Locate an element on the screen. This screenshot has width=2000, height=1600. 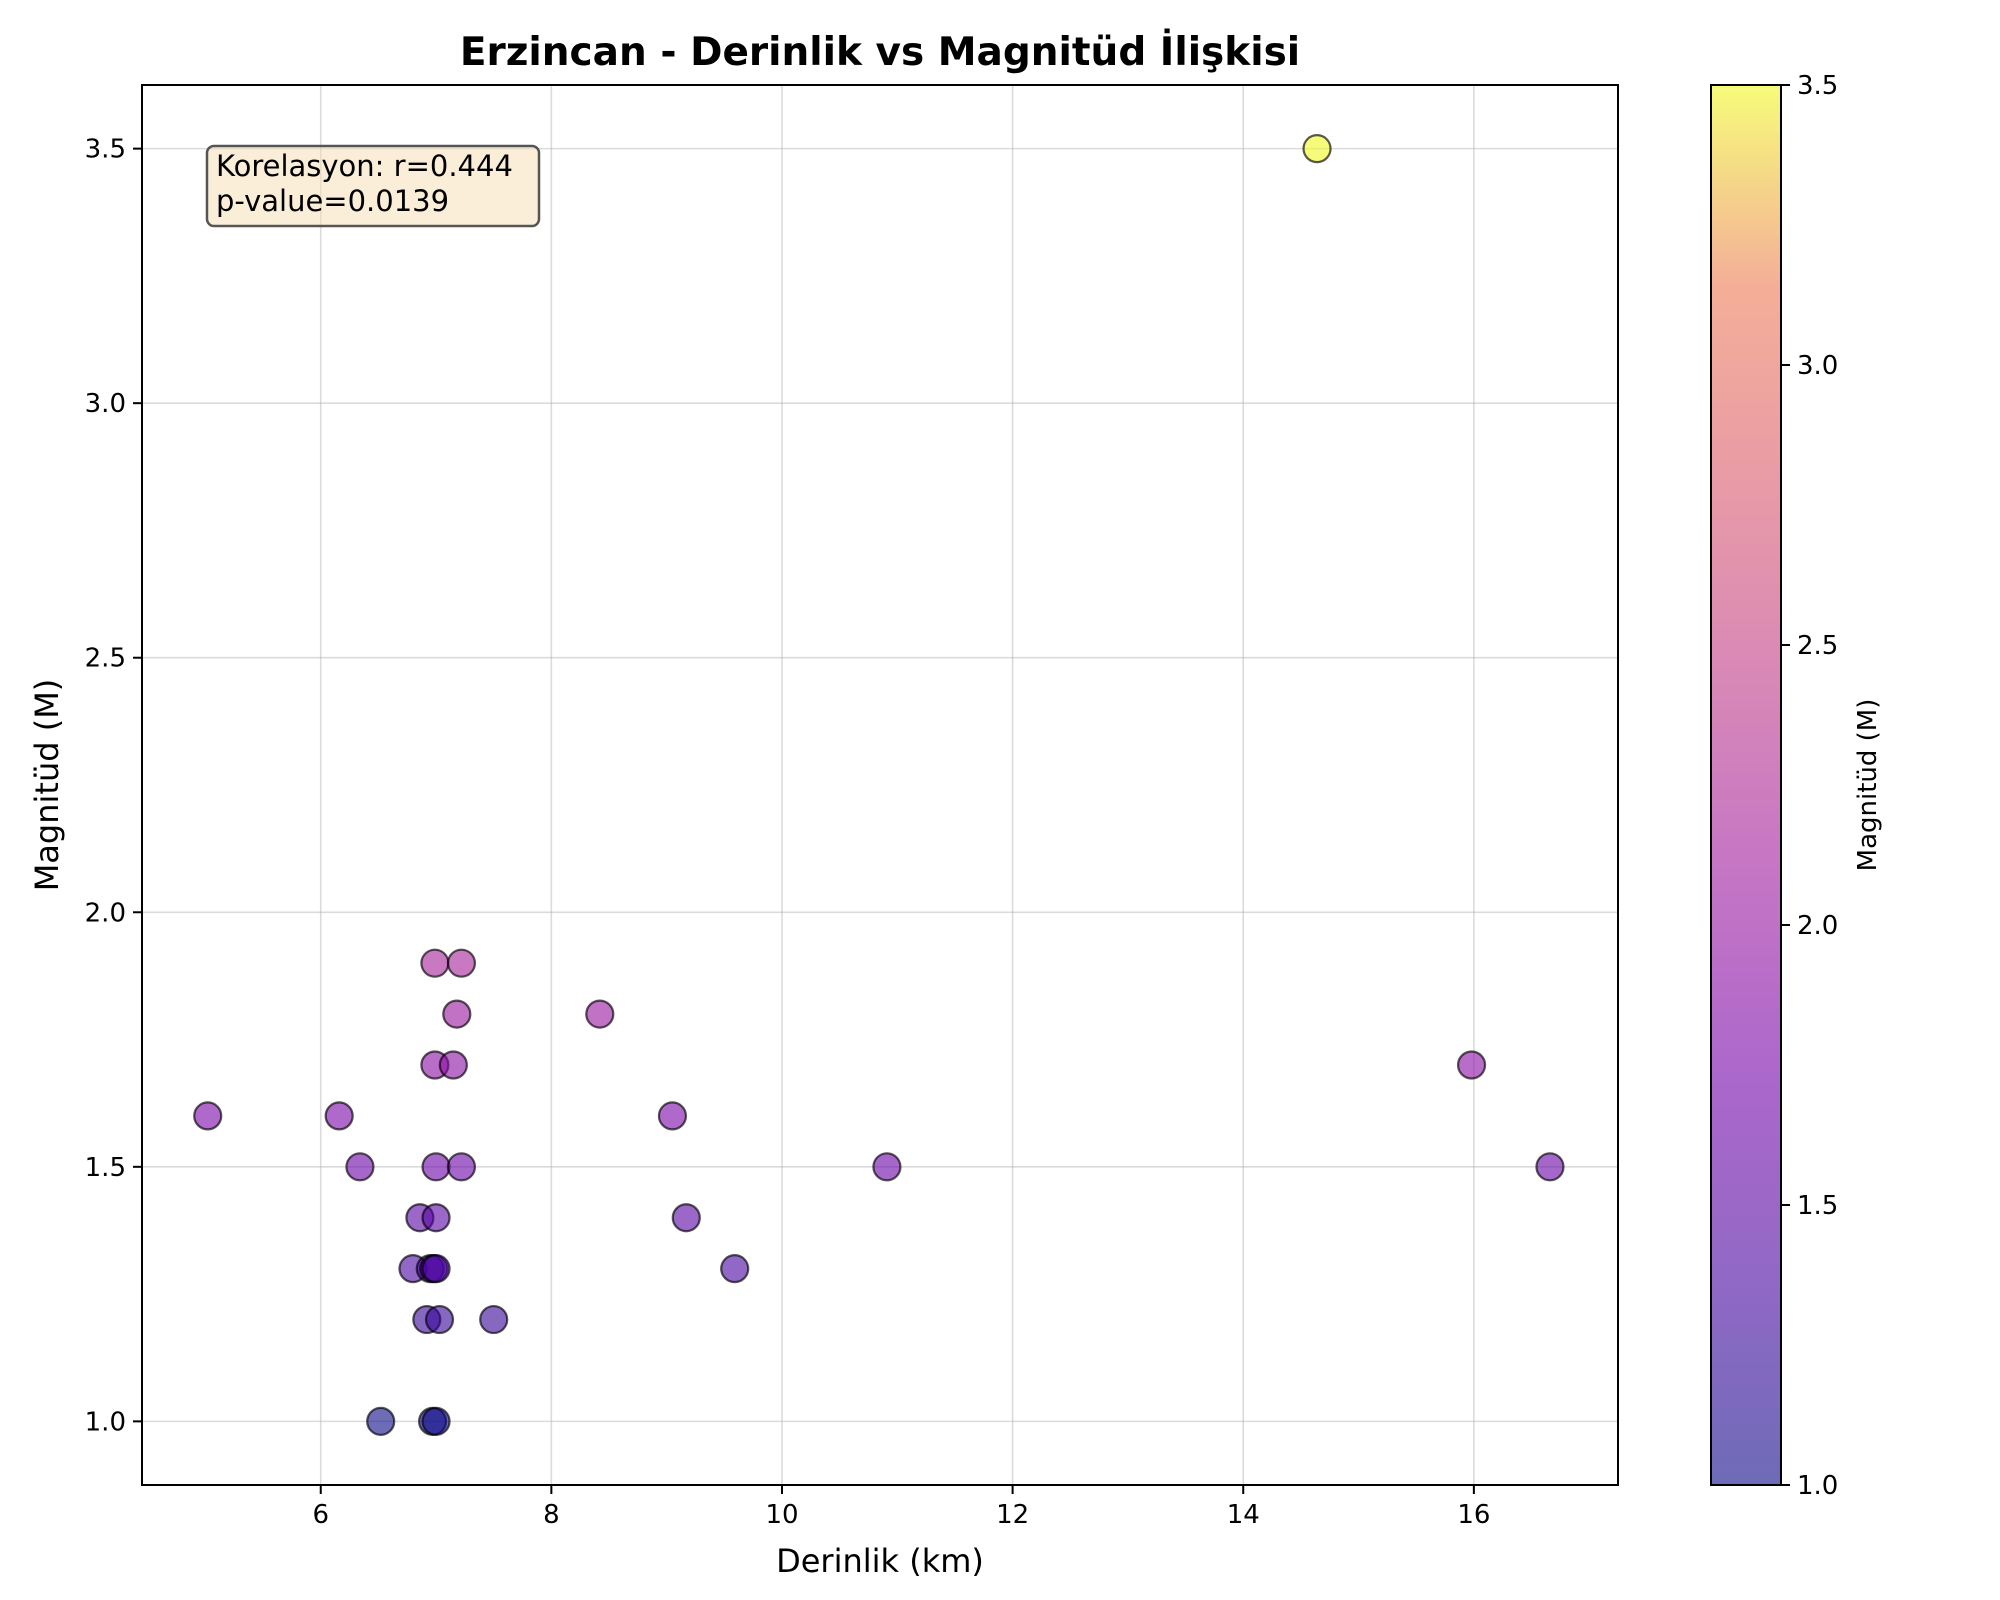
annotation-box is located at coordinates (373, 186).